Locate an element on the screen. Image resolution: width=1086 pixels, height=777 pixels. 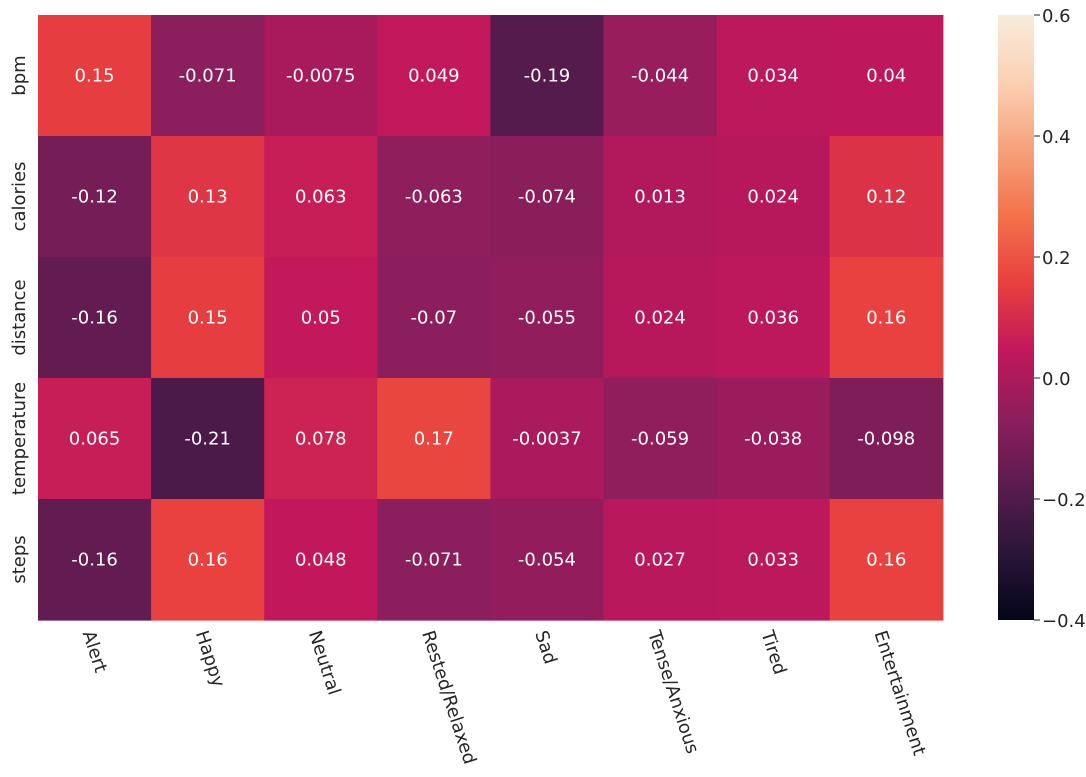
cell-value-label: -0.074 is located at coordinates (547, 197).